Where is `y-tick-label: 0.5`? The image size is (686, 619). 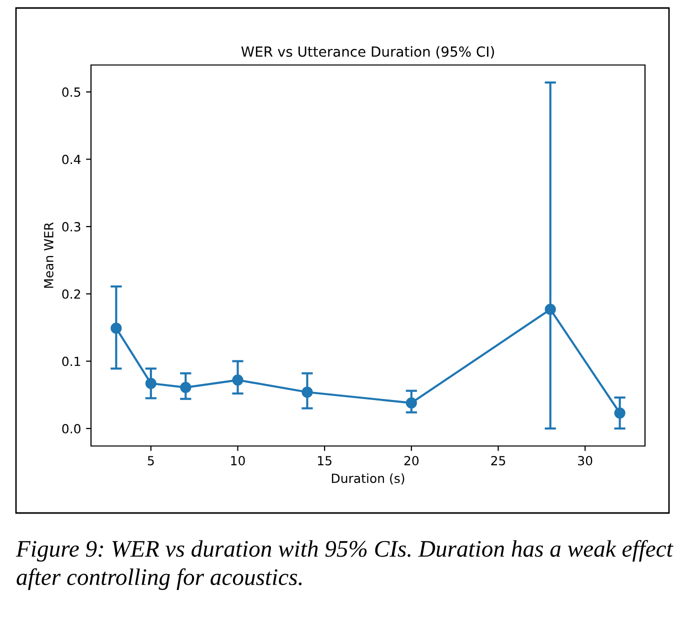
y-tick-label: 0.5 is located at coordinates (71, 92).